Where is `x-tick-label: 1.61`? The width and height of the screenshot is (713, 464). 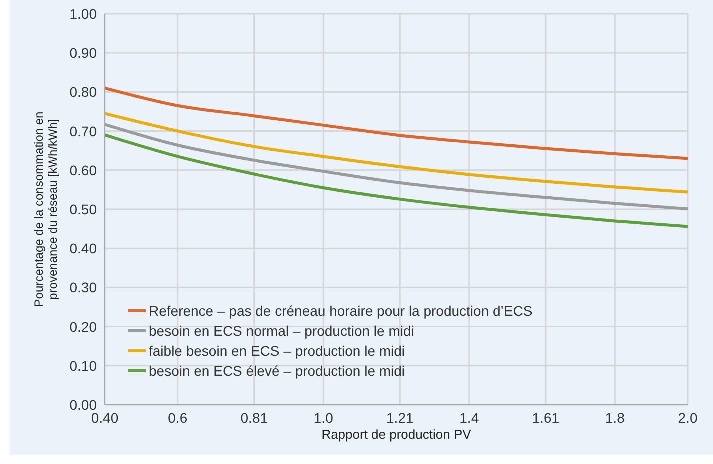 x-tick-label: 1.61 is located at coordinates (546, 418).